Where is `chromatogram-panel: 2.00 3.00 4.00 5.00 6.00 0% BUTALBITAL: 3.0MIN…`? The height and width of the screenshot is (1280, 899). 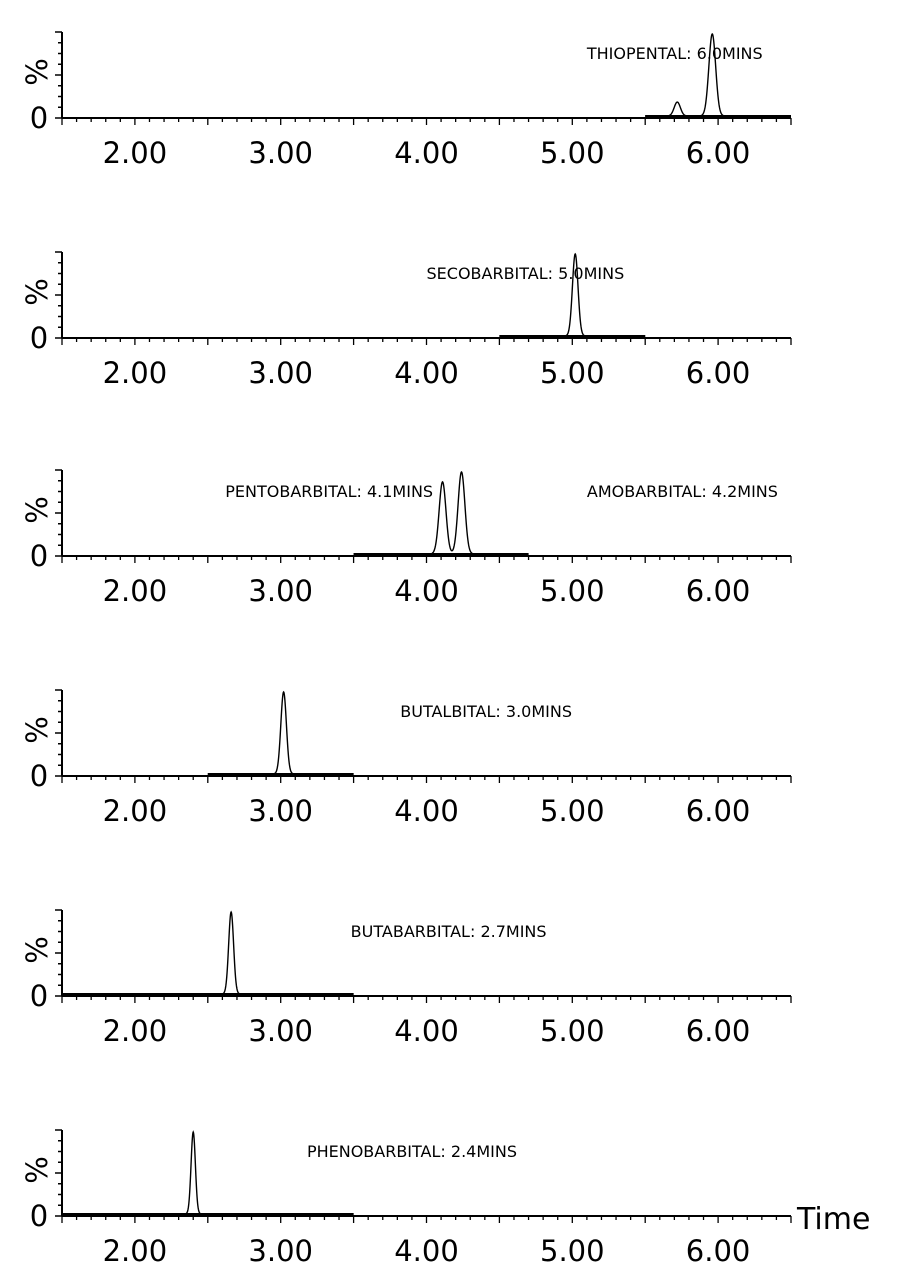 chromatogram-panel: 2.00 3.00 4.00 5.00 6.00 0% BUTALBITAL: 3.0MIN… is located at coordinates (406, 758).